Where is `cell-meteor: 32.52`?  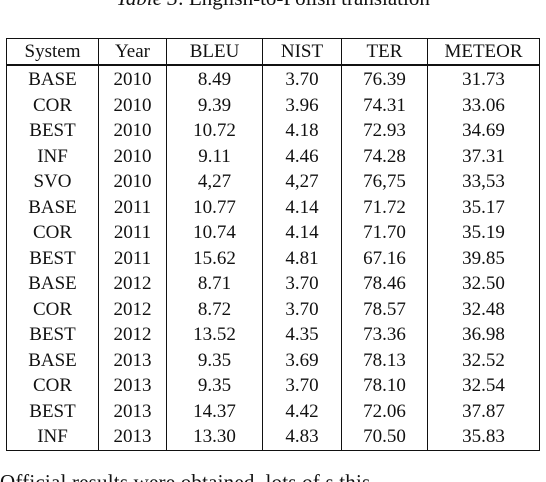 cell-meteor: 32.52 is located at coordinates (483, 360).